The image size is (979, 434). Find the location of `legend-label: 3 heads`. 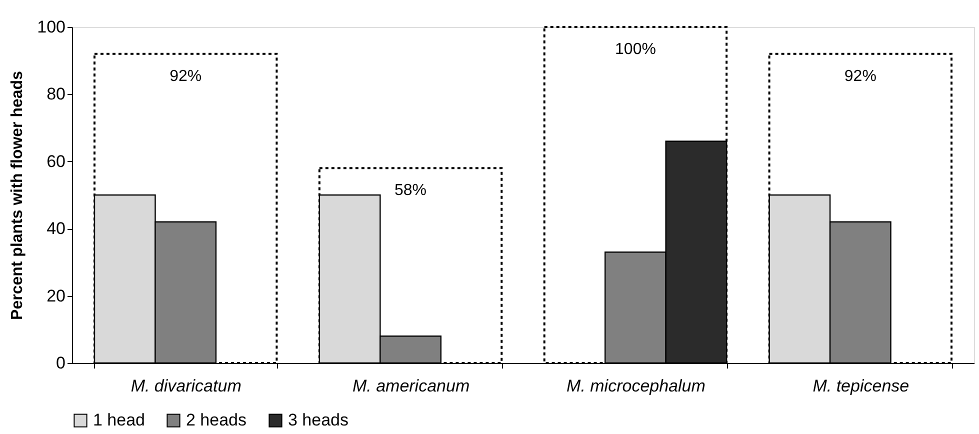

legend-label: 3 heads is located at coordinates (318, 420).